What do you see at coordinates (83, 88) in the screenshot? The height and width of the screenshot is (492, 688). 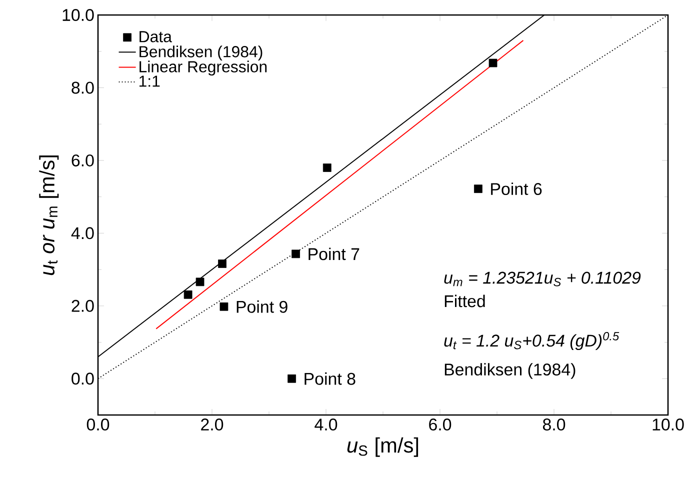 I see `y-tick-label: 8.0` at bounding box center [83, 88].